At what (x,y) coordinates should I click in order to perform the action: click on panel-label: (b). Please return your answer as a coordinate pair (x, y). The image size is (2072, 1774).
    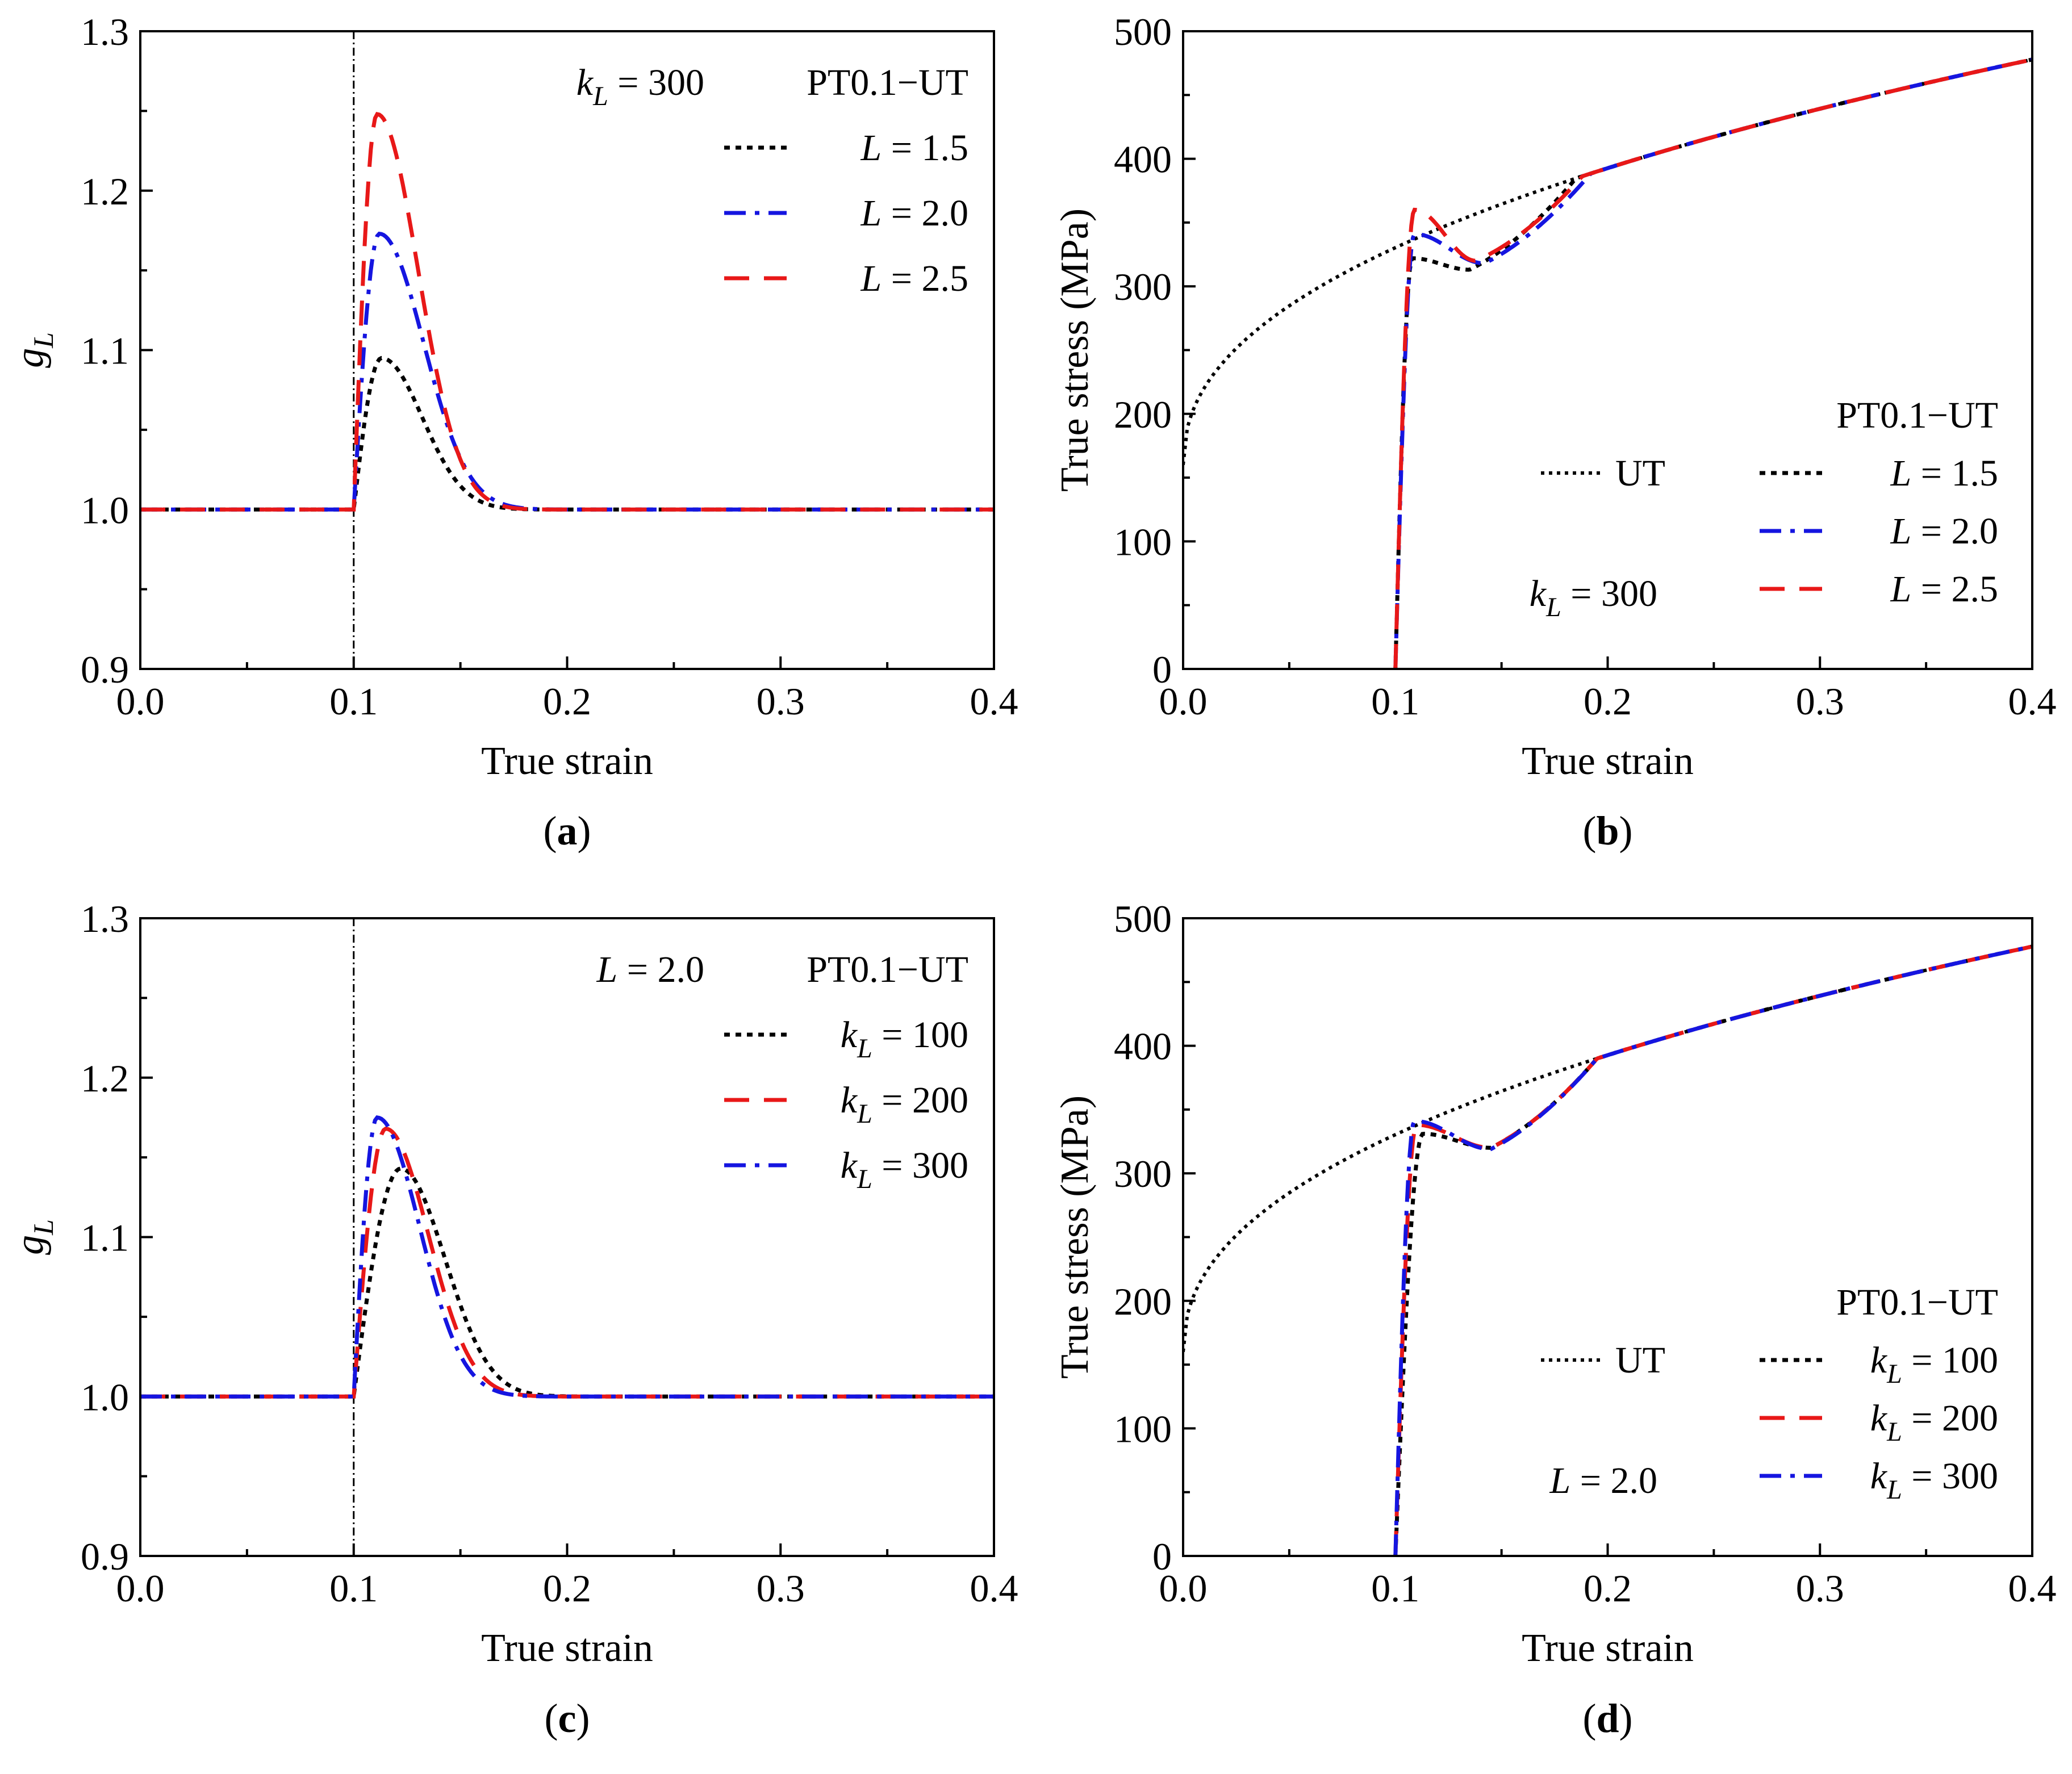
    Looking at the image, I should click on (1607, 830).